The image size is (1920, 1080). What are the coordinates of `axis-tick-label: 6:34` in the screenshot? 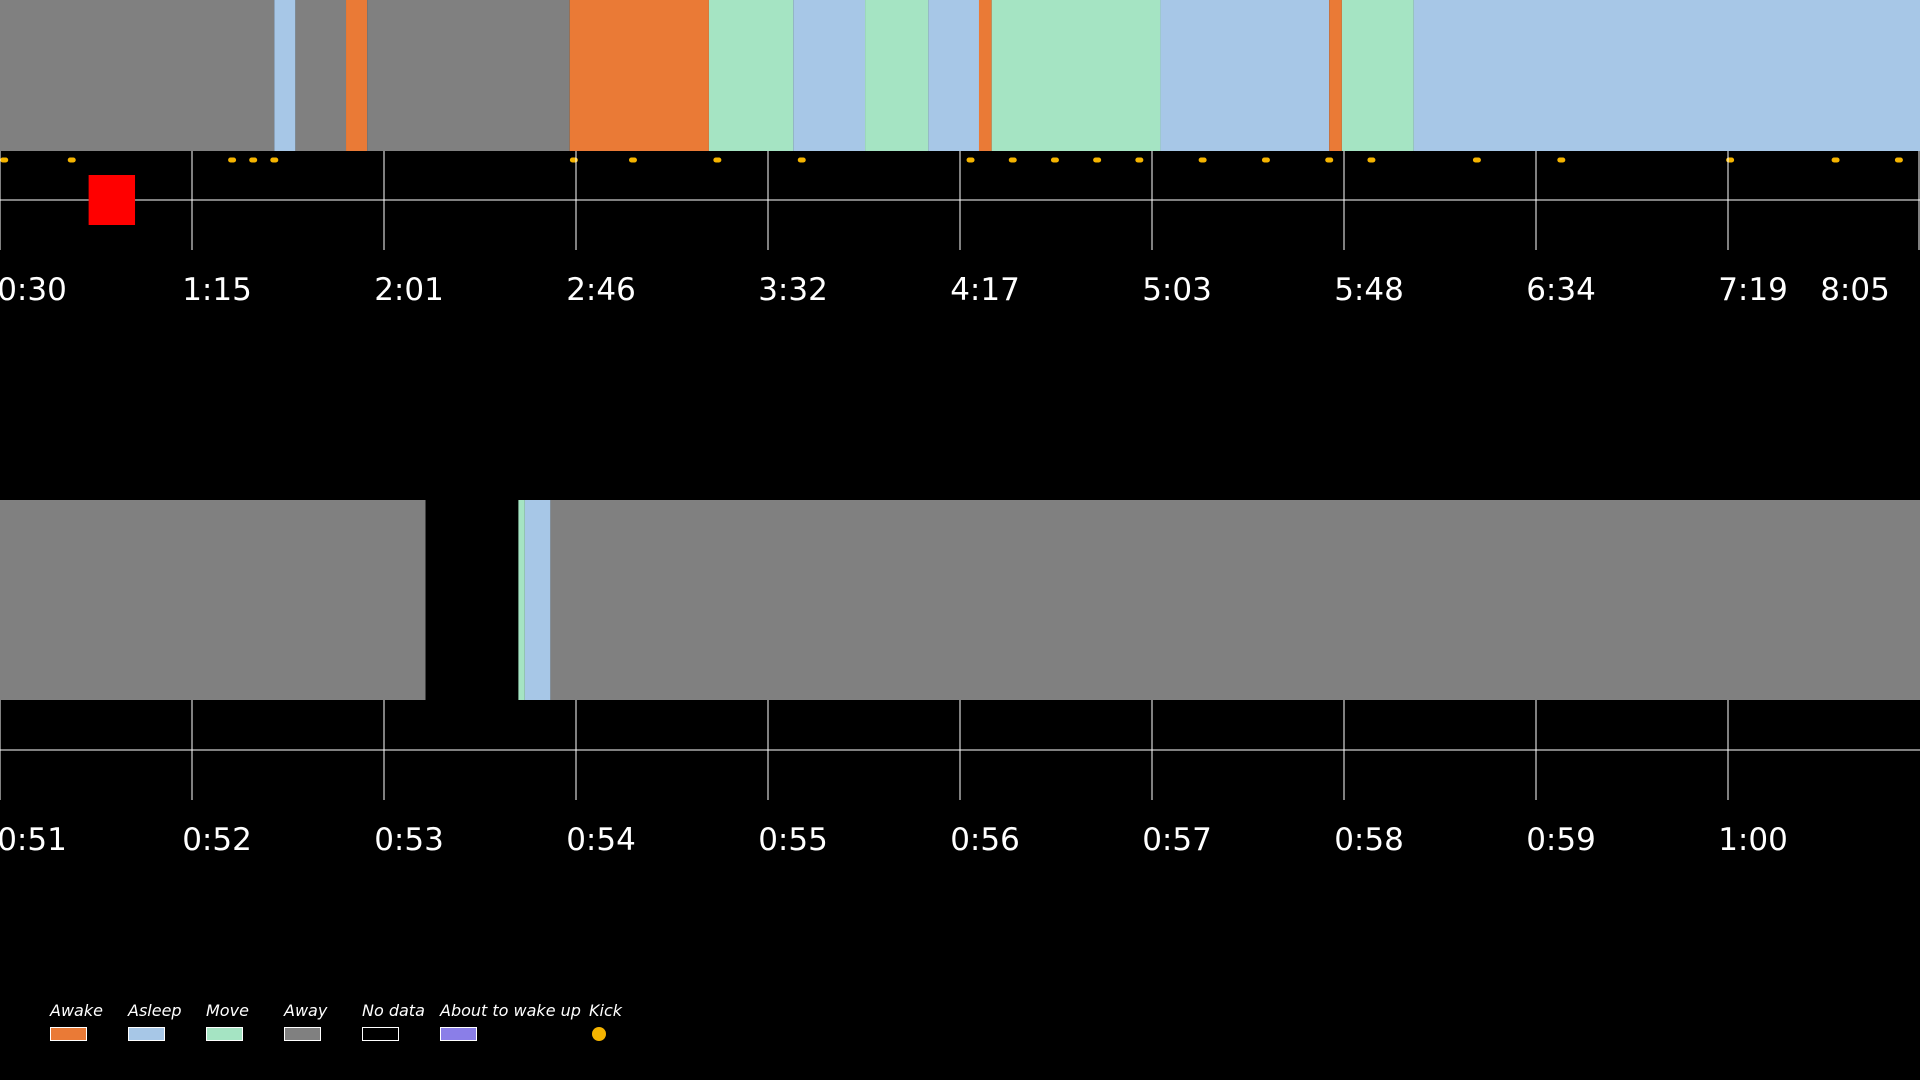 It's located at (1561, 290).